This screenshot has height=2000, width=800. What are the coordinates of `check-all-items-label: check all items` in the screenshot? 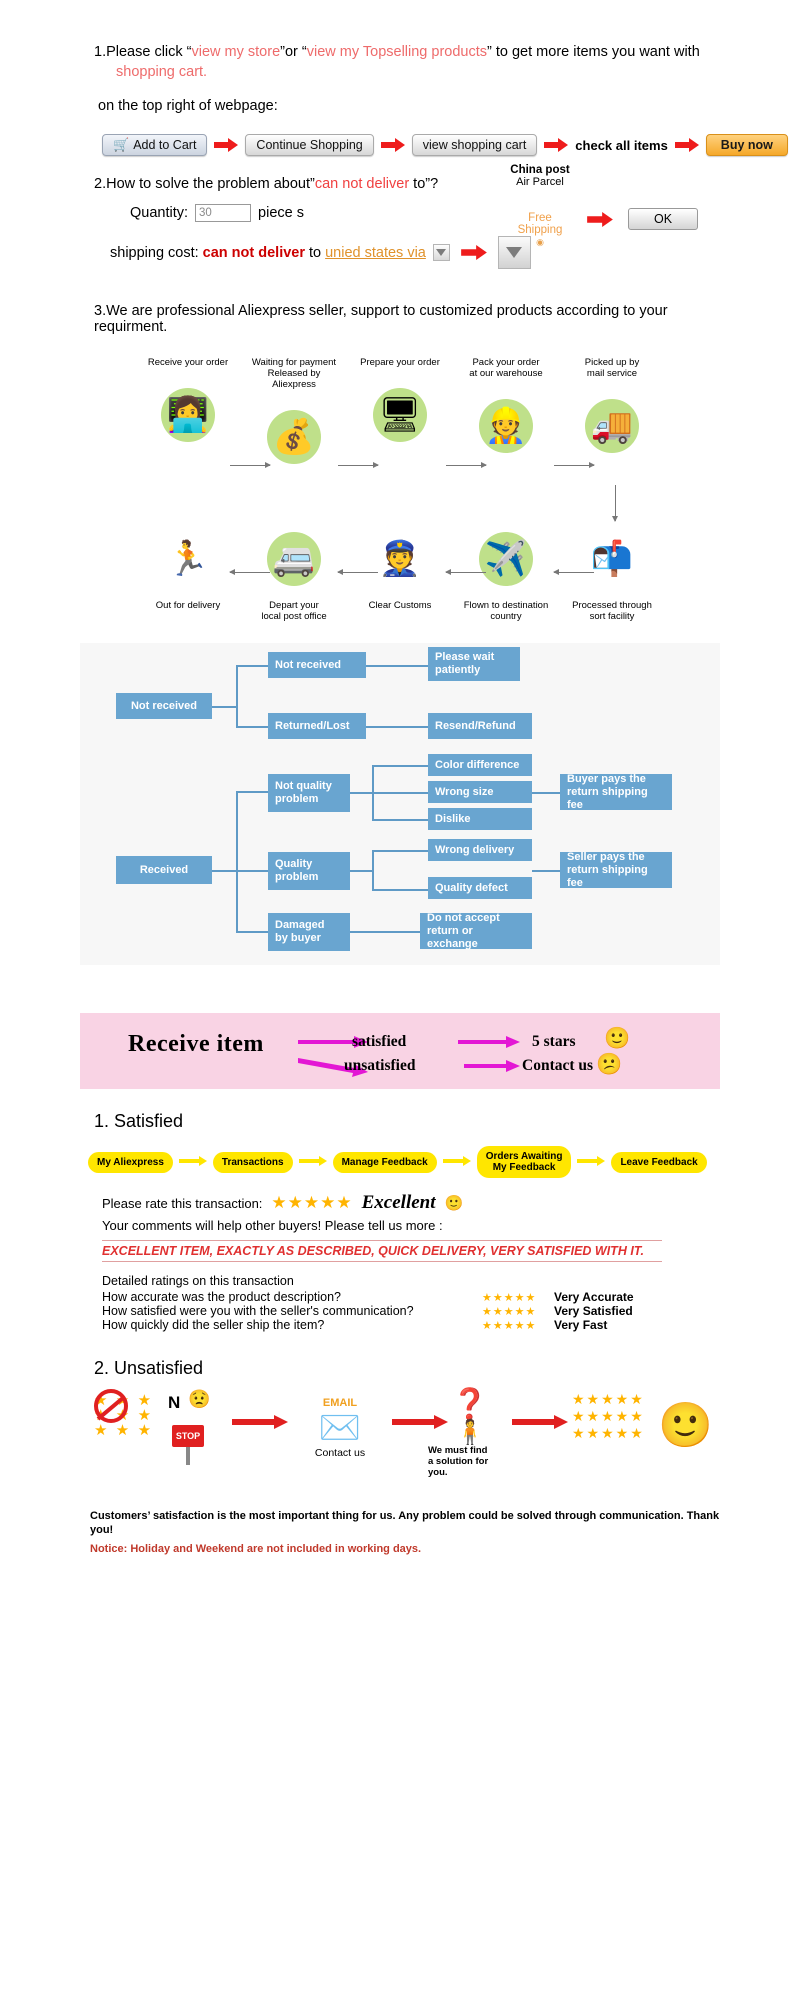 It's located at (621, 145).